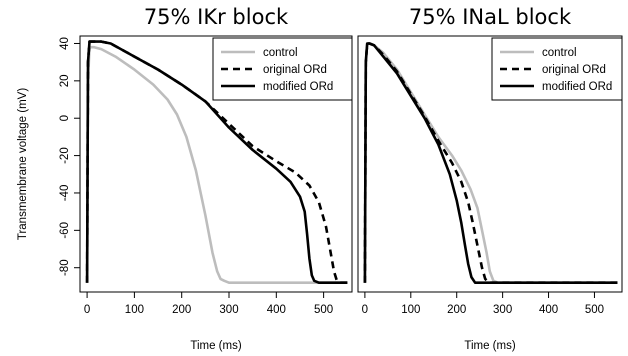 This screenshot has width=628, height=356. What do you see at coordinates (65, 155) in the screenshot?
I see `y-tick-label: -20` at bounding box center [65, 155].